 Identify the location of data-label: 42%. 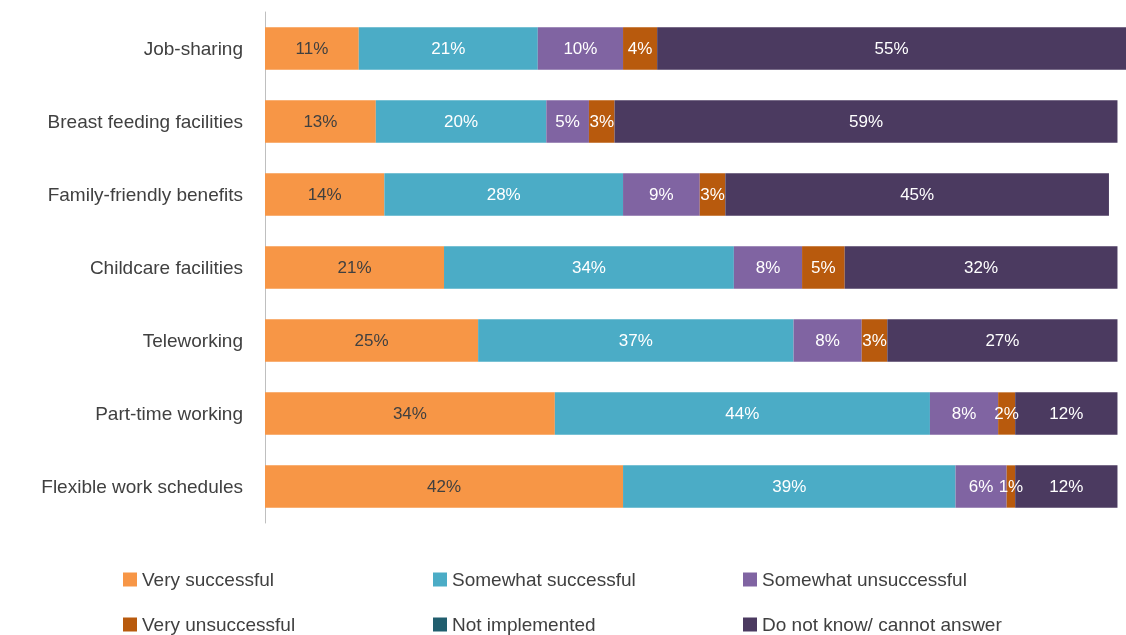
(444, 486).